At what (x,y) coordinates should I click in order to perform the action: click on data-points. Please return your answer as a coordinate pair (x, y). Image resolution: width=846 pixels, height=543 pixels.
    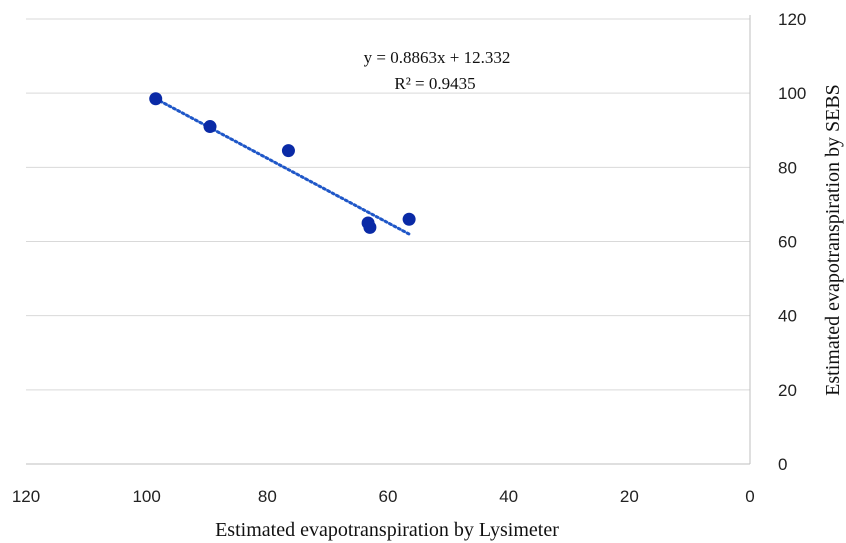
    Looking at the image, I should click on (282, 163).